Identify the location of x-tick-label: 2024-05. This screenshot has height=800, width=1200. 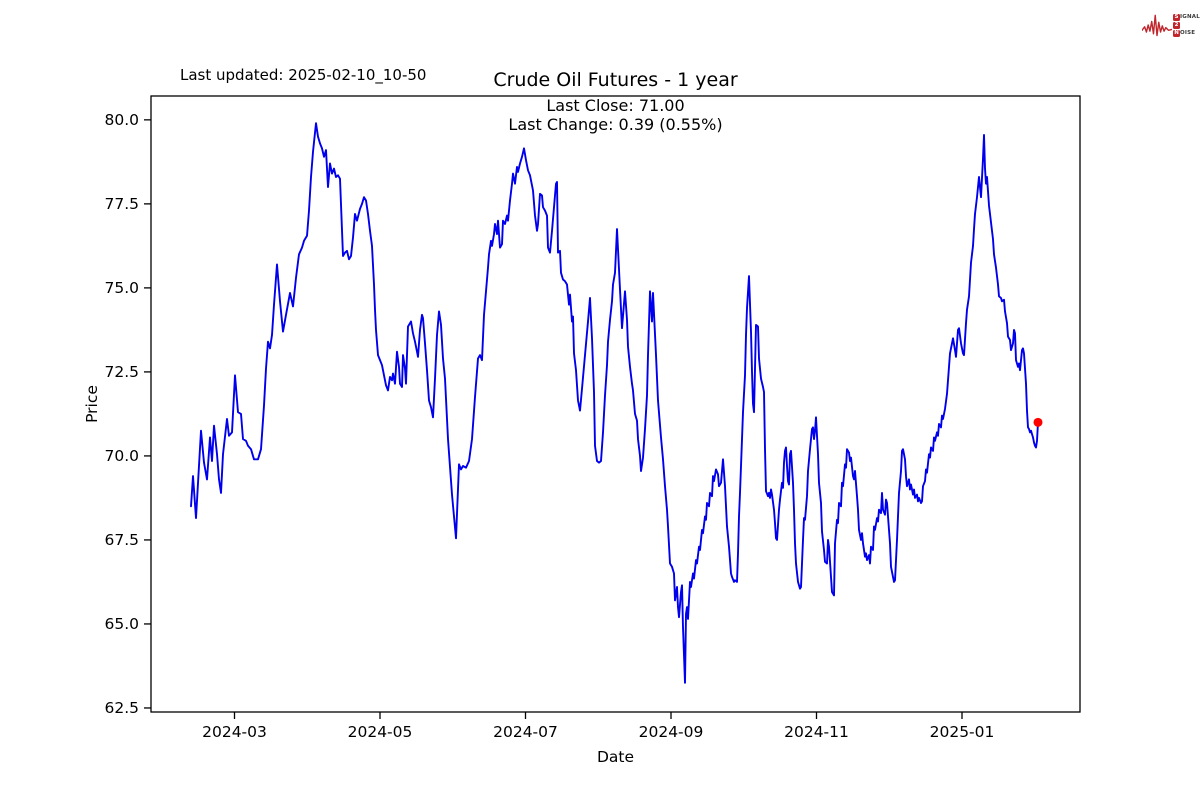
(380, 732).